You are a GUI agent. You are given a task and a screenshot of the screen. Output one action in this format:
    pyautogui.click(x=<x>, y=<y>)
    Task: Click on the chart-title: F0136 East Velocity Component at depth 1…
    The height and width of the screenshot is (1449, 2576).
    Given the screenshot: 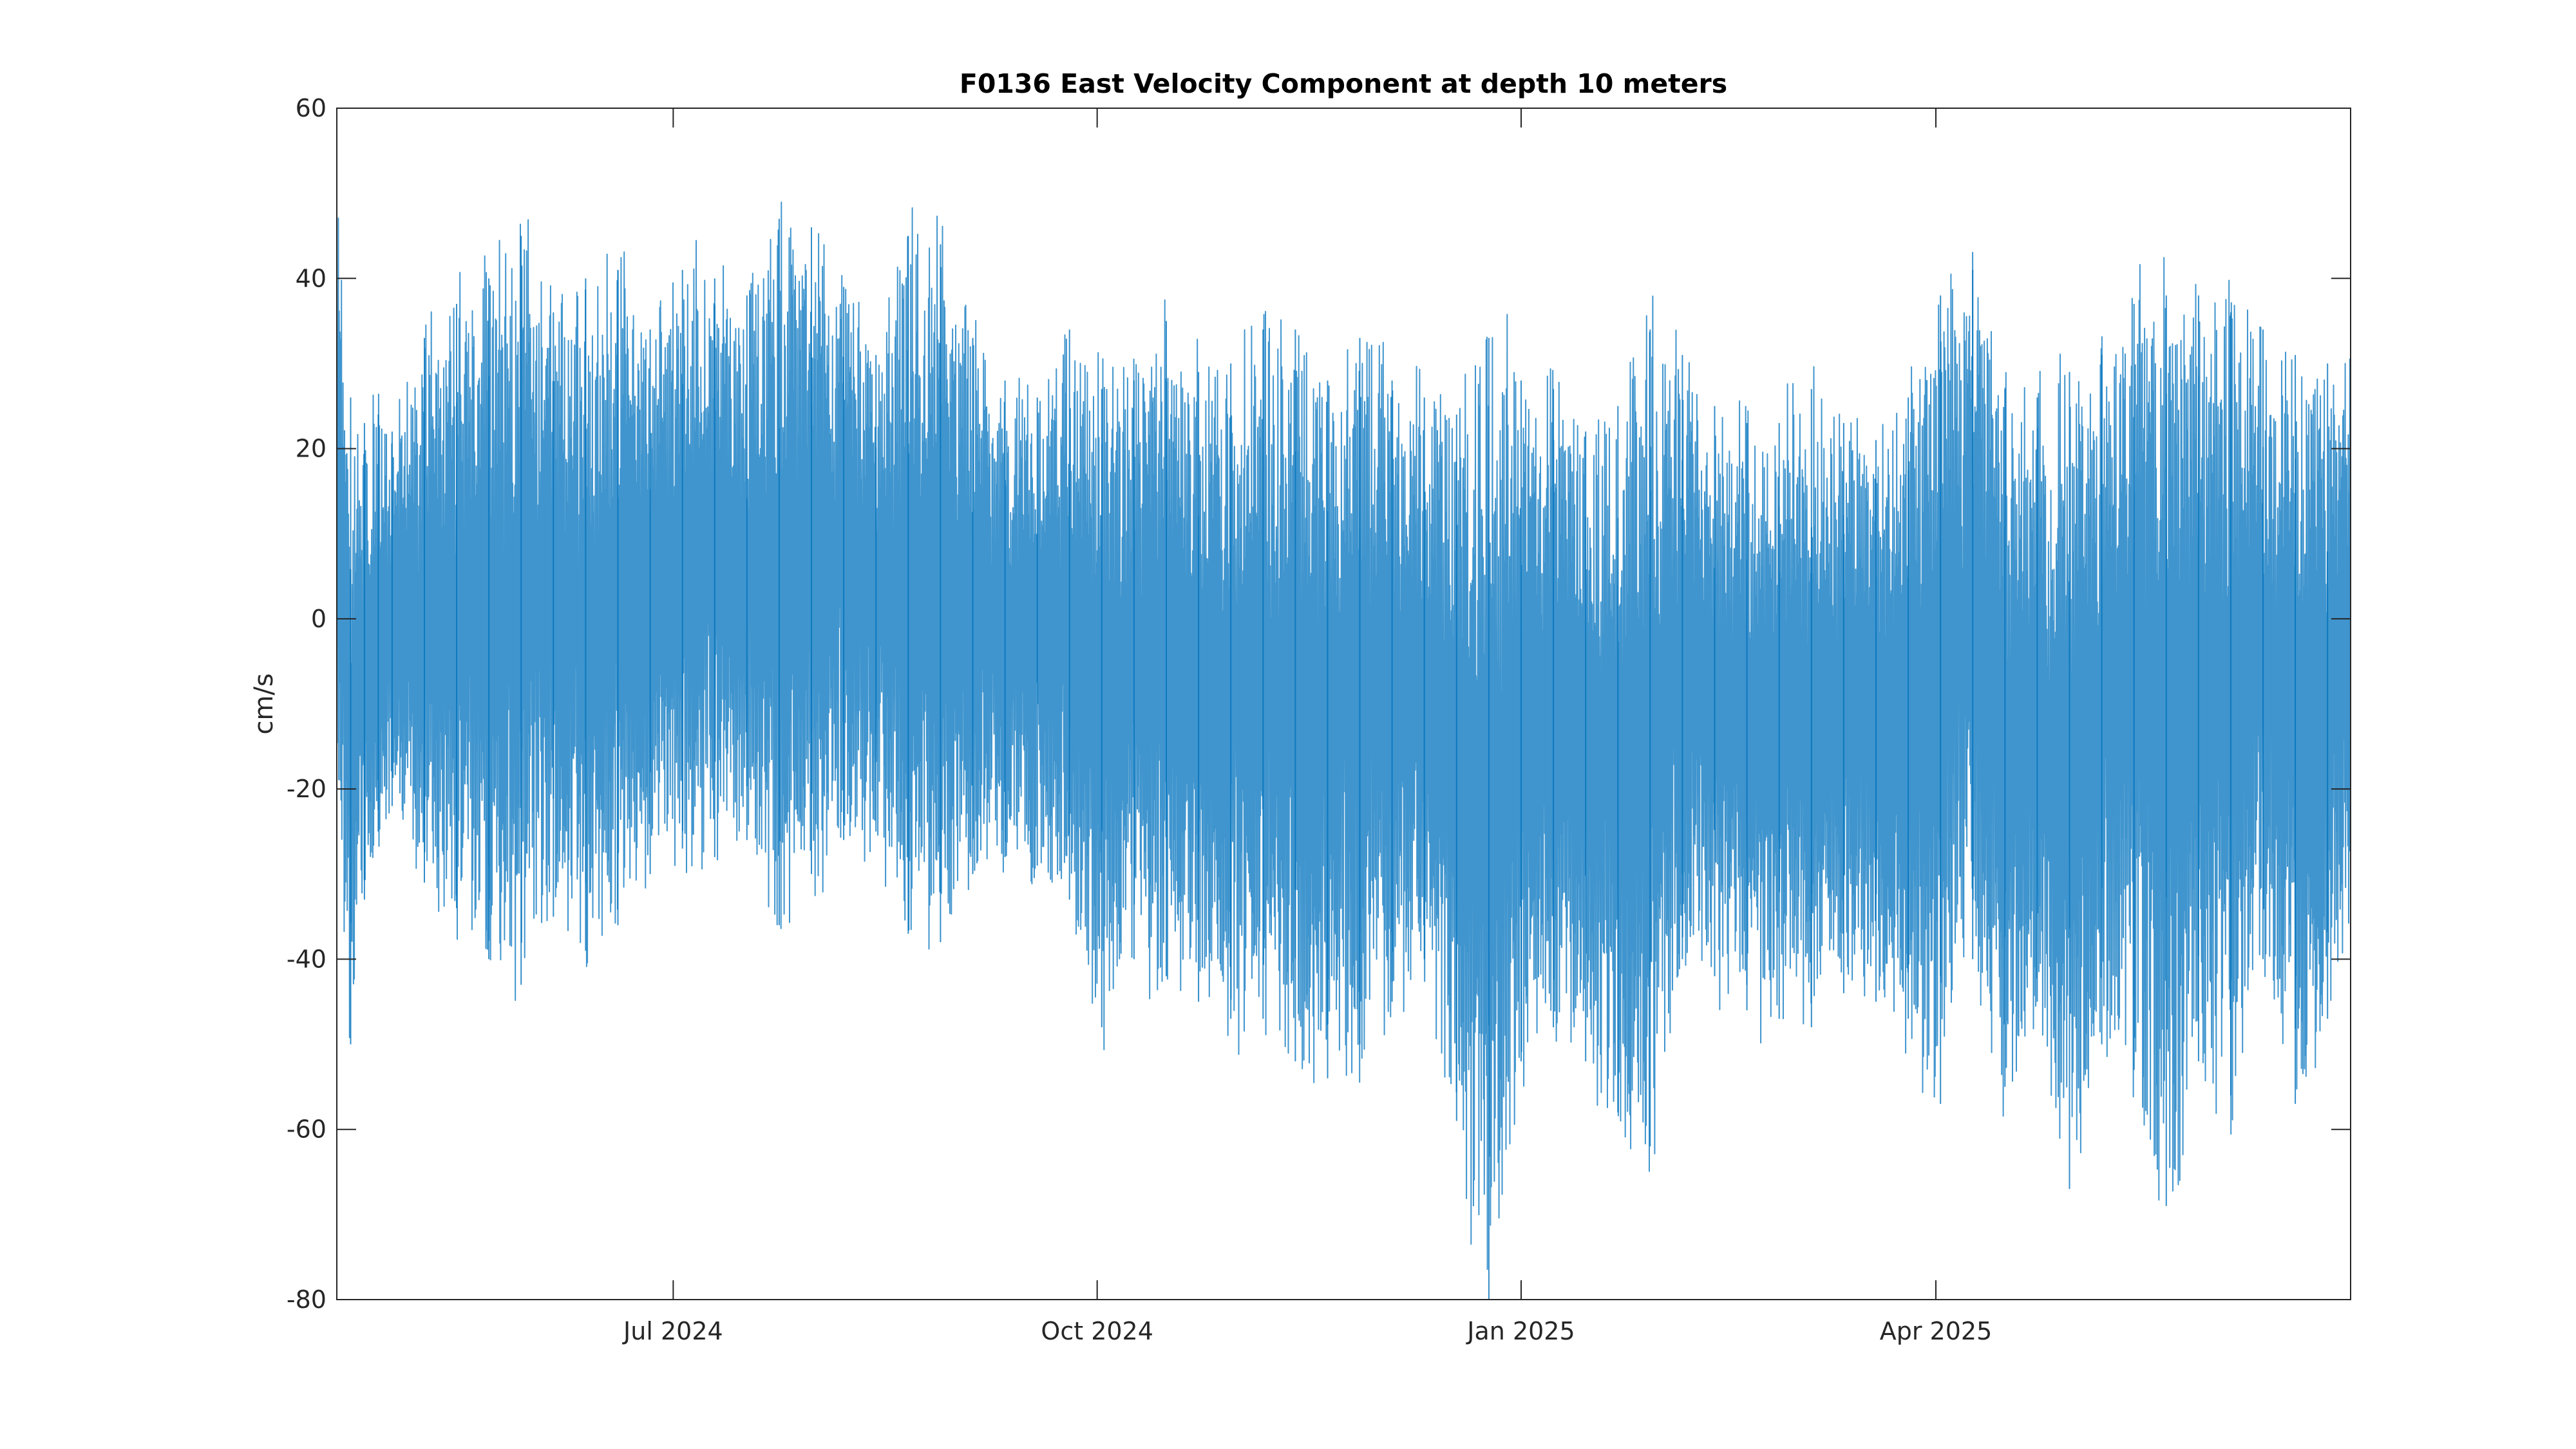 What is the action you would take?
    pyautogui.click(x=1343, y=83)
    